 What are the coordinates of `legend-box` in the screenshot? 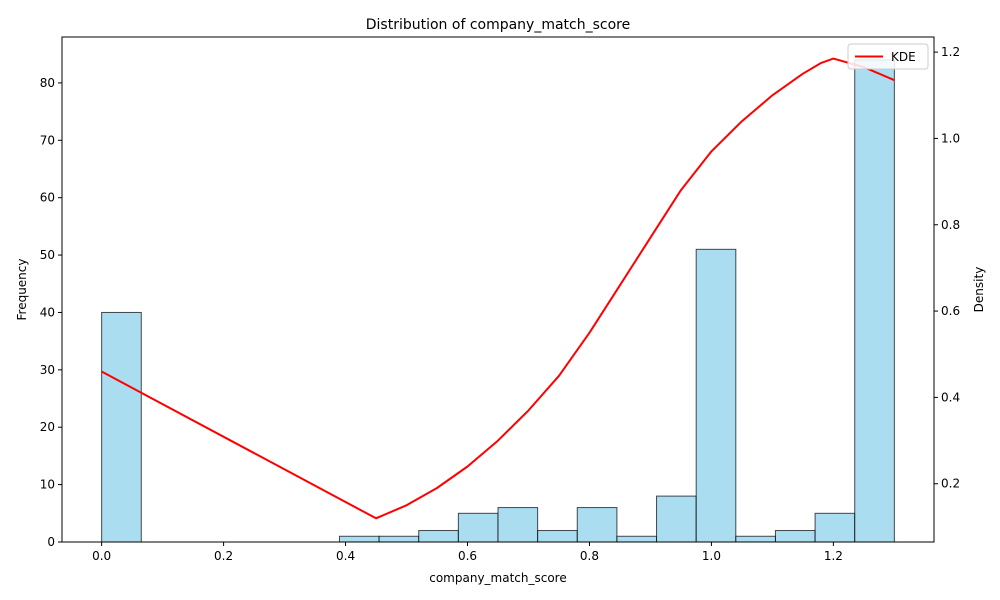 It's located at (888, 56).